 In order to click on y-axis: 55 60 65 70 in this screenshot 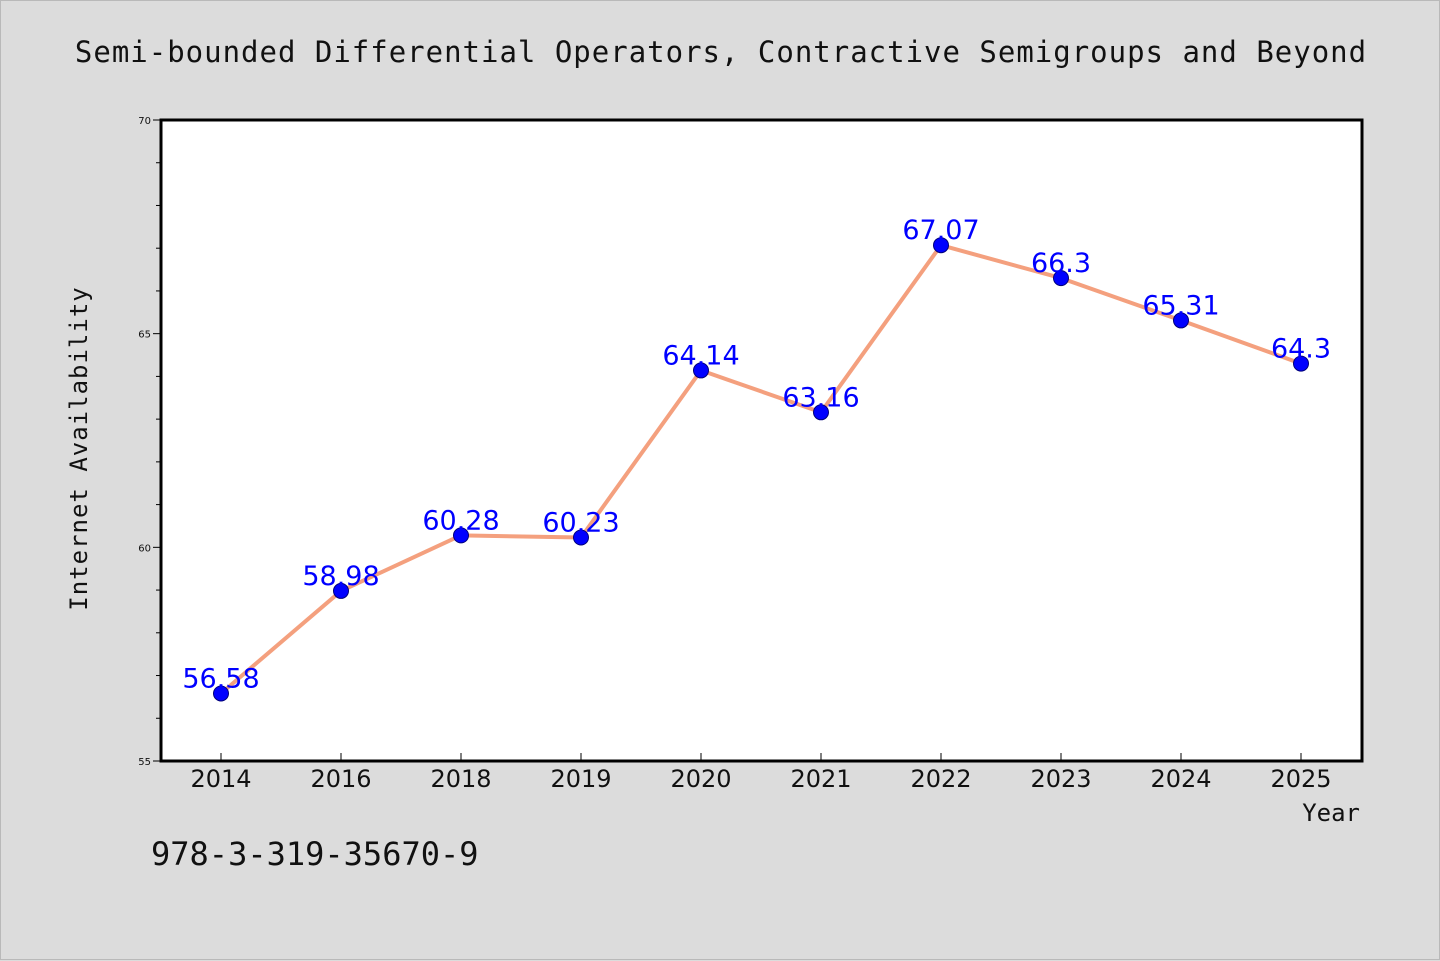, I will do `click(149, 442)`.